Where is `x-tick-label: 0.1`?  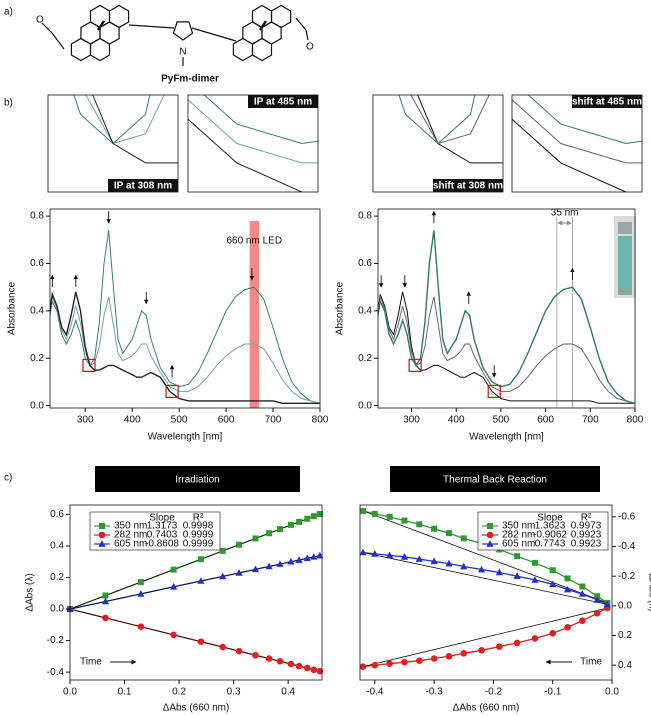
x-tick-label: 0.1 is located at coordinates (125, 692).